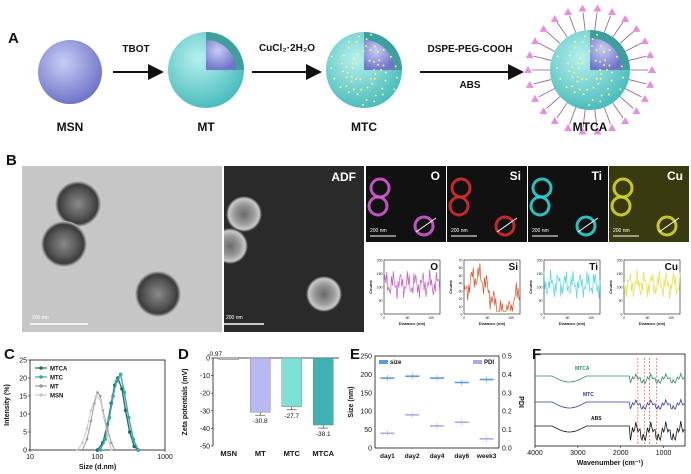 The height and width of the screenshot is (474, 691). What do you see at coordinates (99, 421) in the screenshot?
I see `series-line-mt` at bounding box center [99, 421].